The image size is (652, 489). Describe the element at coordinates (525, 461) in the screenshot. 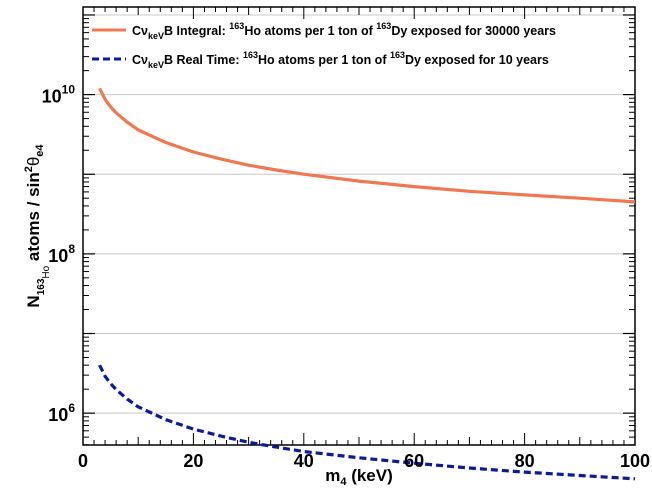

I see `x-tick-label: 80` at that location.